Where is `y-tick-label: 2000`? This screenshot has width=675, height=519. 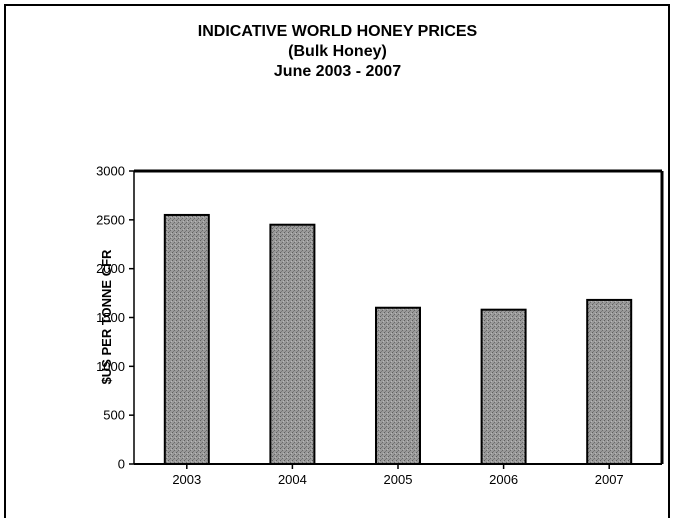 y-tick-label: 2000 is located at coordinates (110, 268).